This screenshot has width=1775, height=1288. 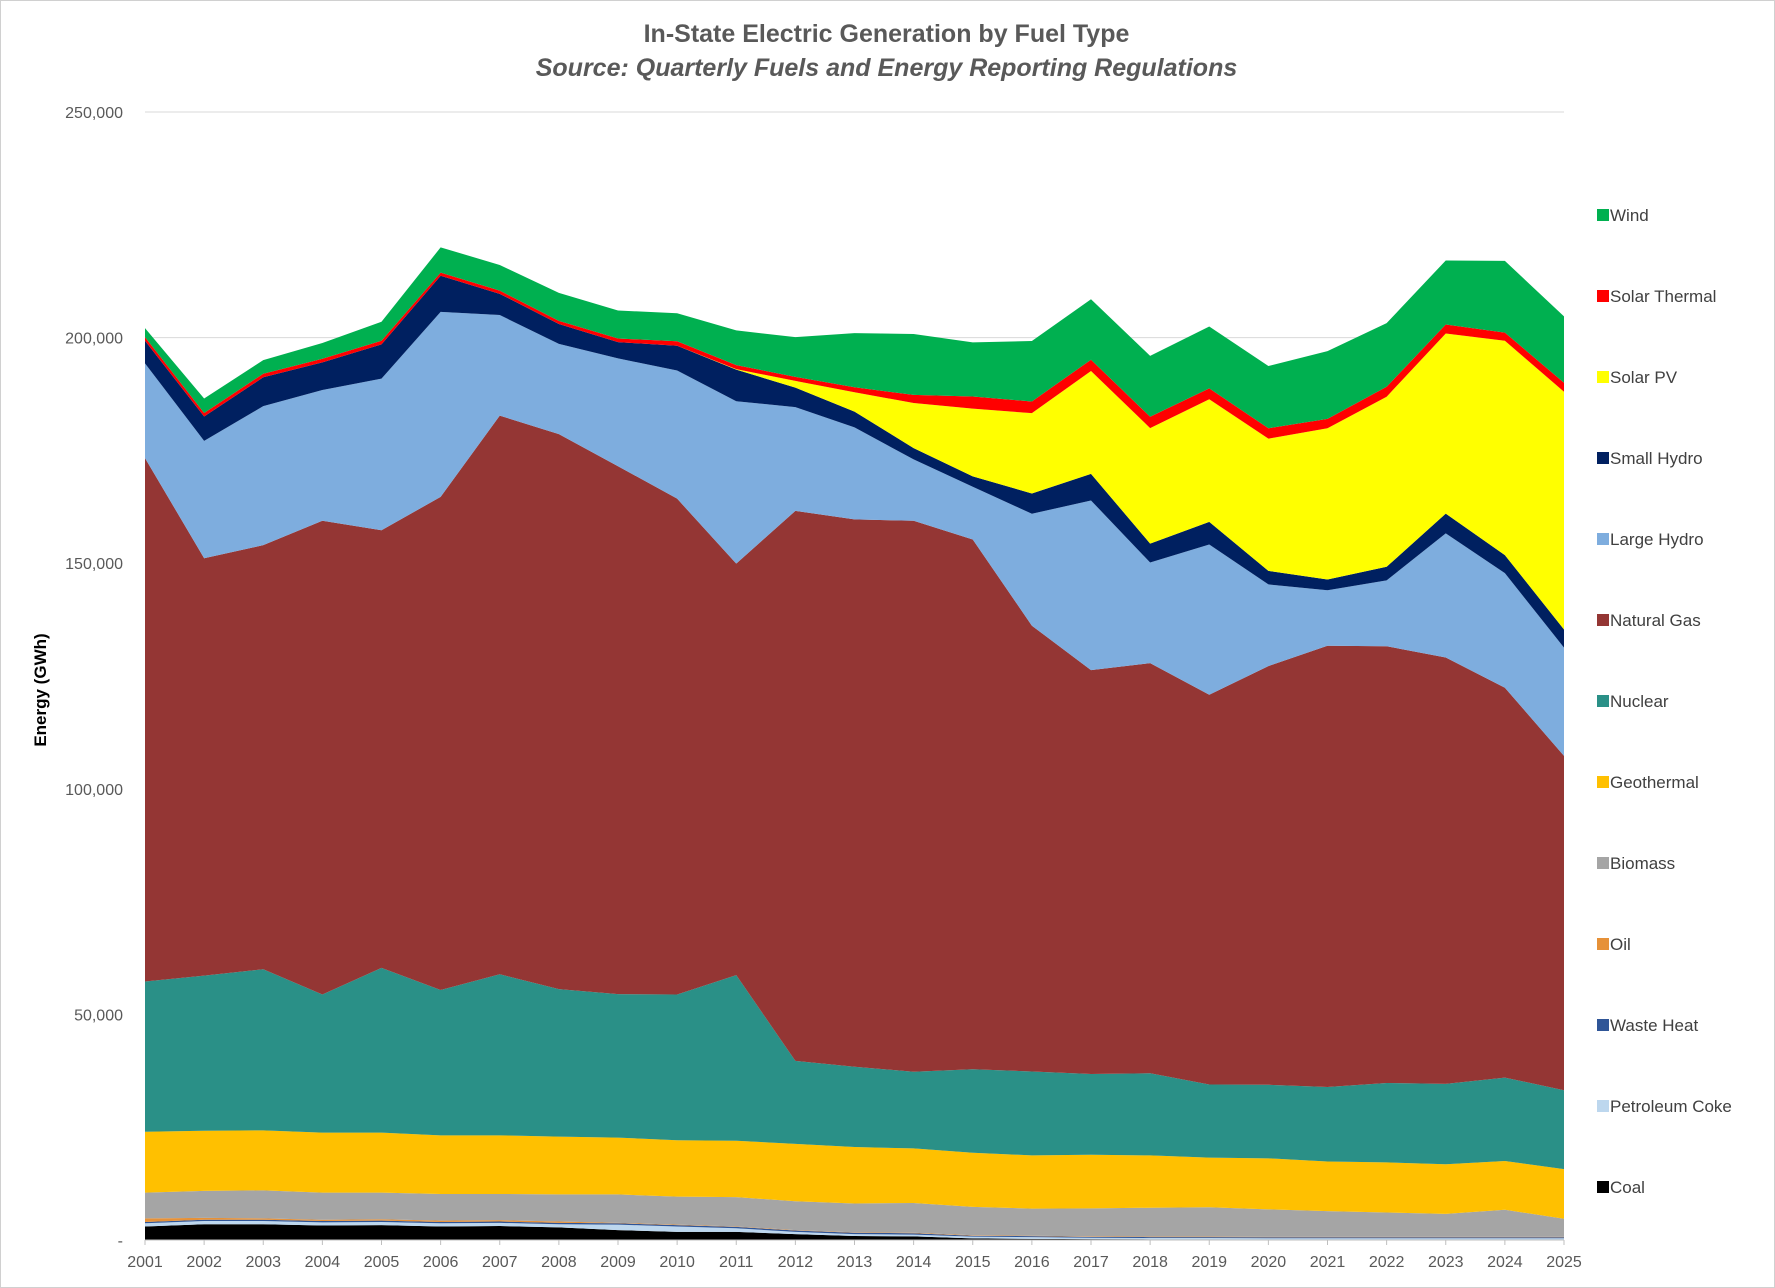 What do you see at coordinates (677, 1262) in the screenshot?
I see `x-tick-label: 2010` at bounding box center [677, 1262].